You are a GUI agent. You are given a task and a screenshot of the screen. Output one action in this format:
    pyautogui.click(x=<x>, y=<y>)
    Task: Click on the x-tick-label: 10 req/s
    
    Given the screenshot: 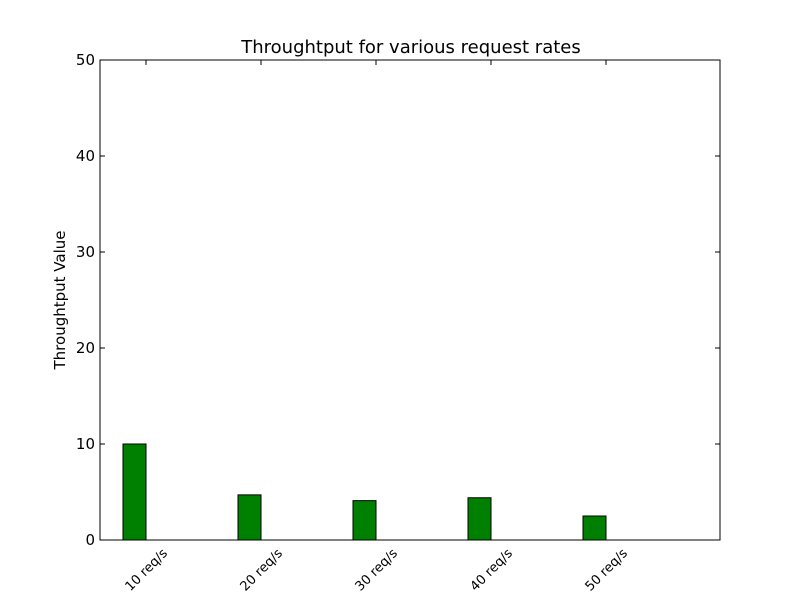 What is the action you would take?
    pyautogui.click(x=147, y=570)
    